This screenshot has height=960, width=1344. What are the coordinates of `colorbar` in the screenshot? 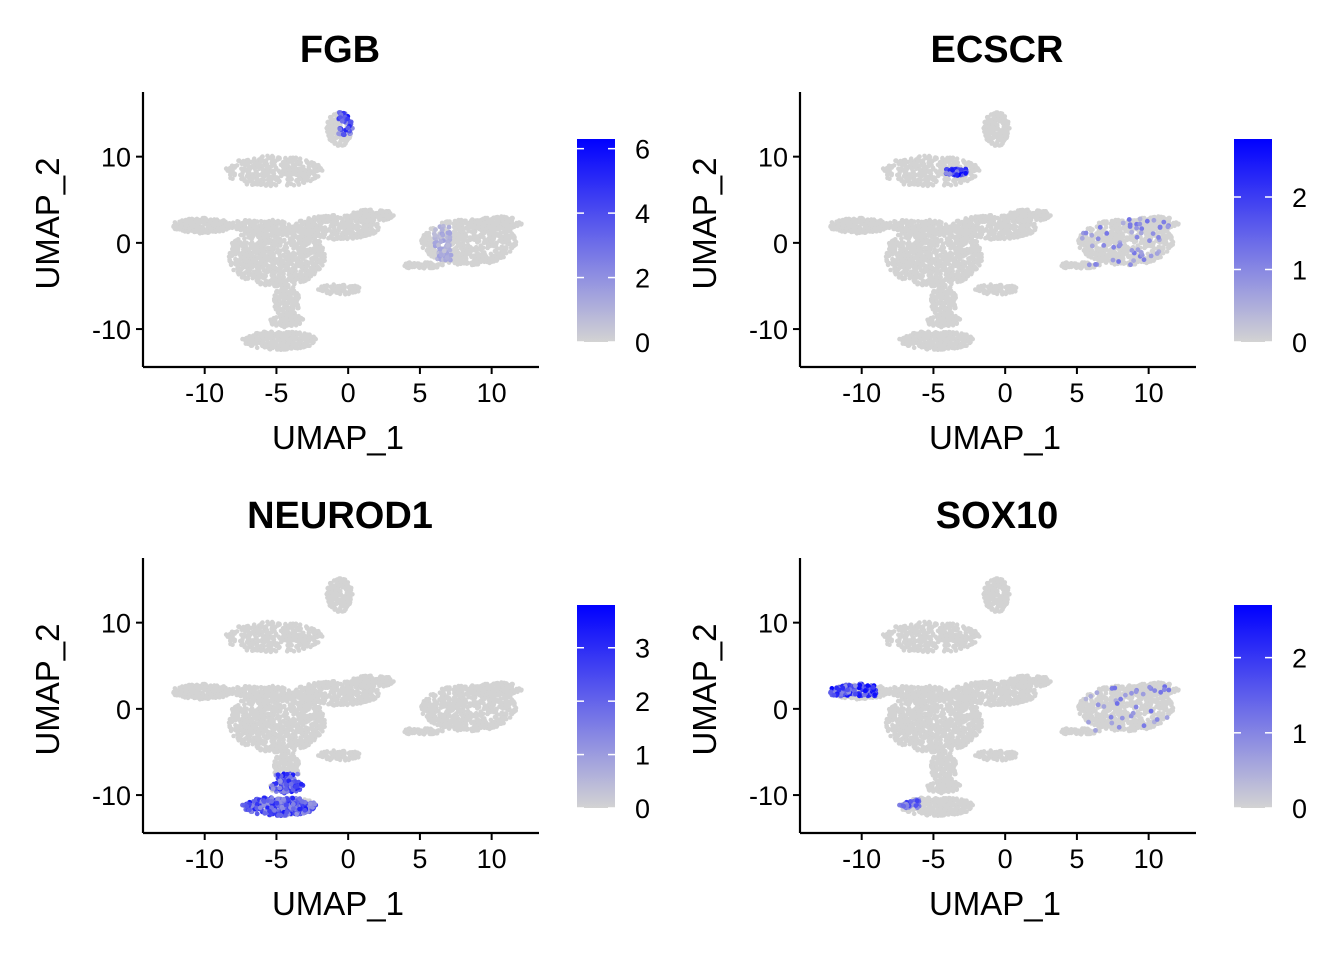 It's located at (596, 240).